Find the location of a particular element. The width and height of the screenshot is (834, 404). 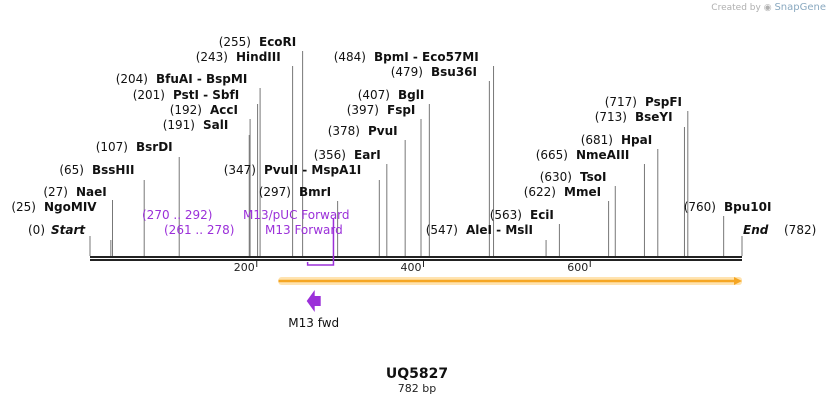

start-label: Start is located at coordinates (68, 230).